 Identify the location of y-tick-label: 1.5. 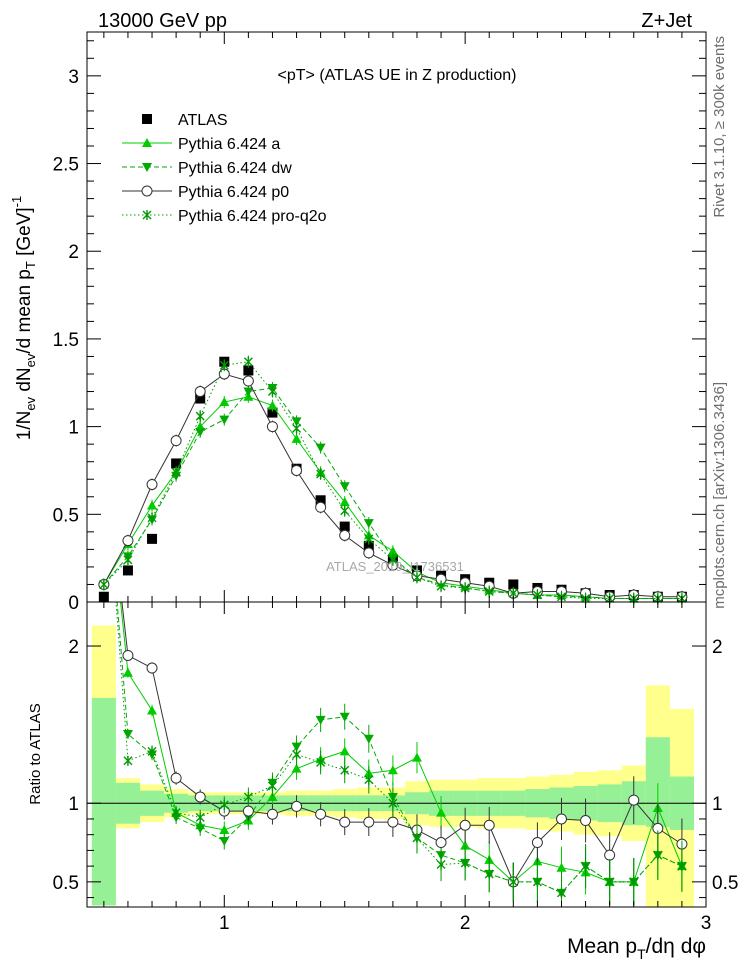
(66, 340).